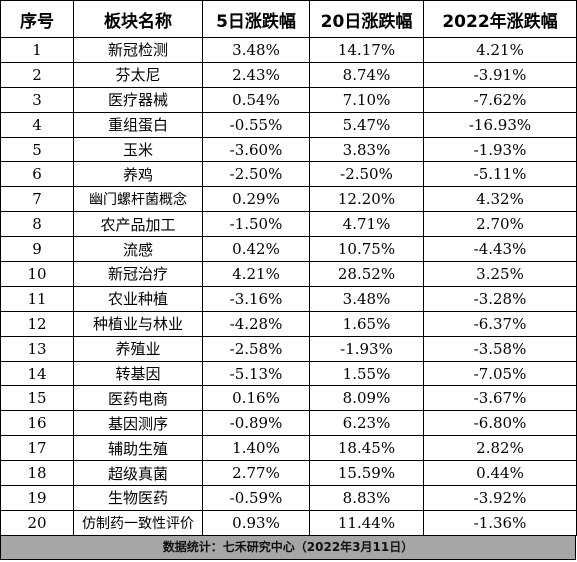 The image size is (577, 562). Describe the element at coordinates (37, 398) in the screenshot. I see `row-index-cell: 15` at that location.